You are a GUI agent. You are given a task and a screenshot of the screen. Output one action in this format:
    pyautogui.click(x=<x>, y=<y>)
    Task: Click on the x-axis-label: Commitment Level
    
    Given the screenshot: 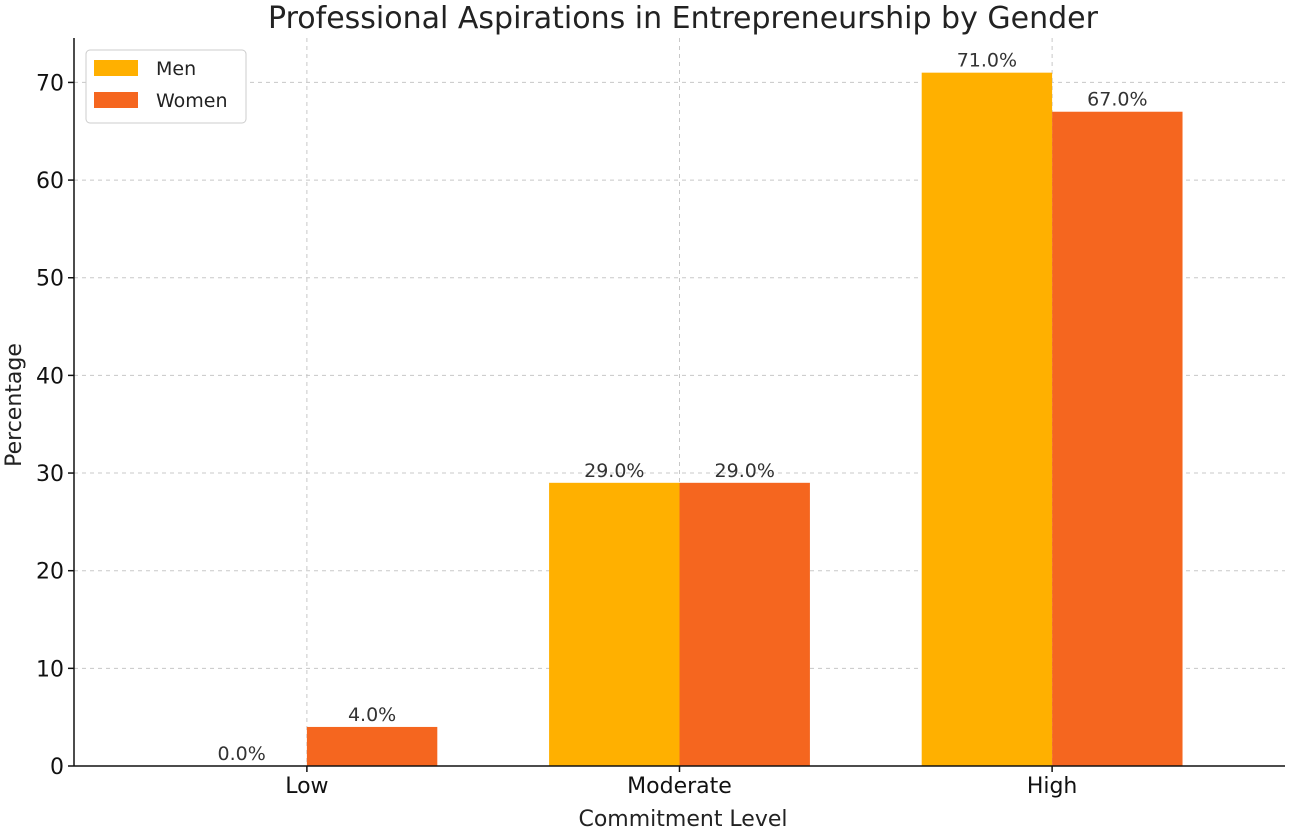 What is the action you would take?
    pyautogui.click(x=682, y=818)
    